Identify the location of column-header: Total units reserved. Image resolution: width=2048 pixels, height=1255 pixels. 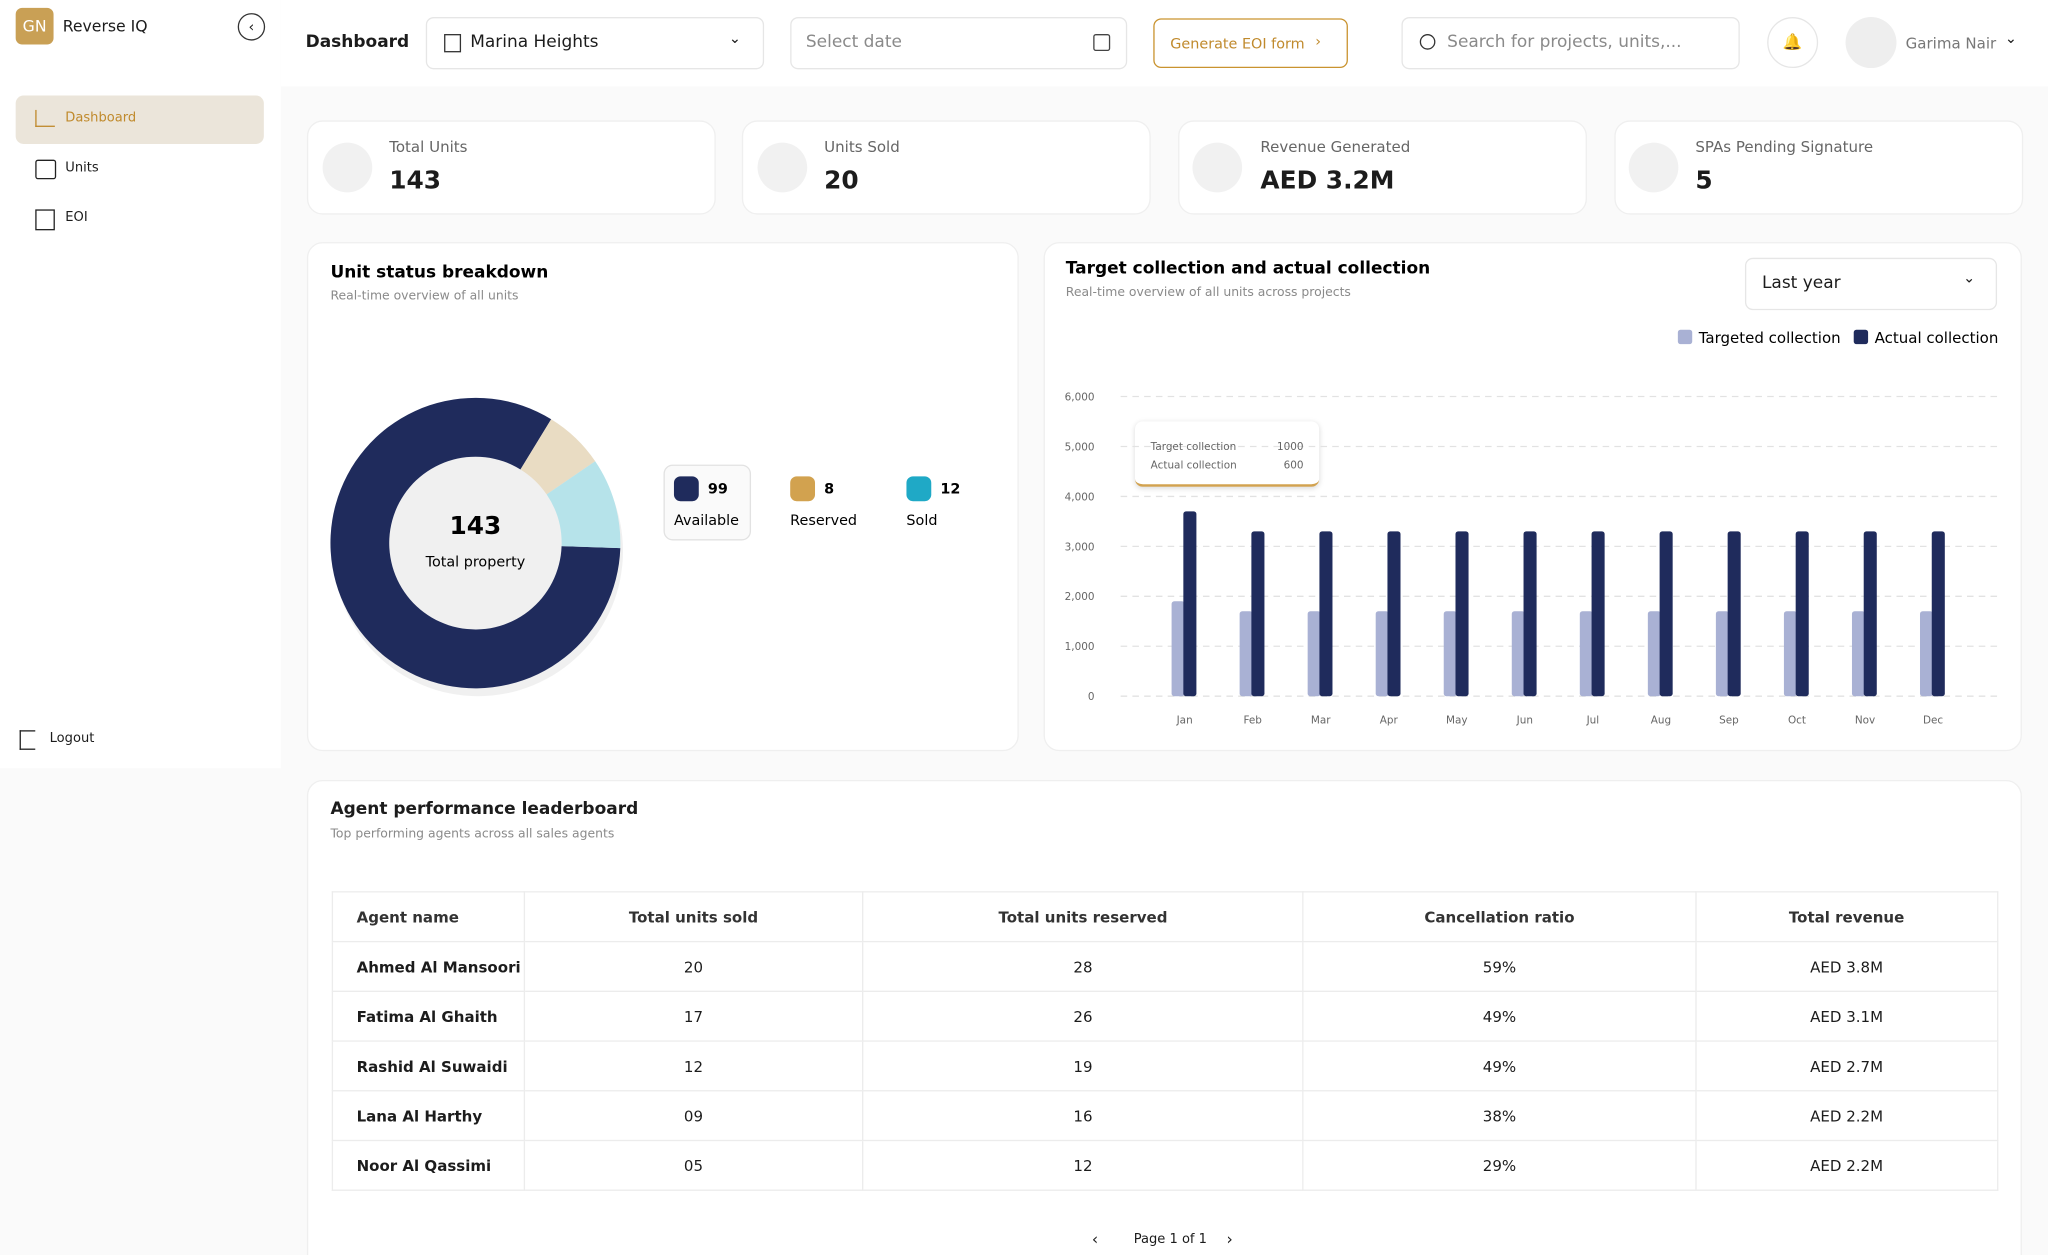
(1083, 917).